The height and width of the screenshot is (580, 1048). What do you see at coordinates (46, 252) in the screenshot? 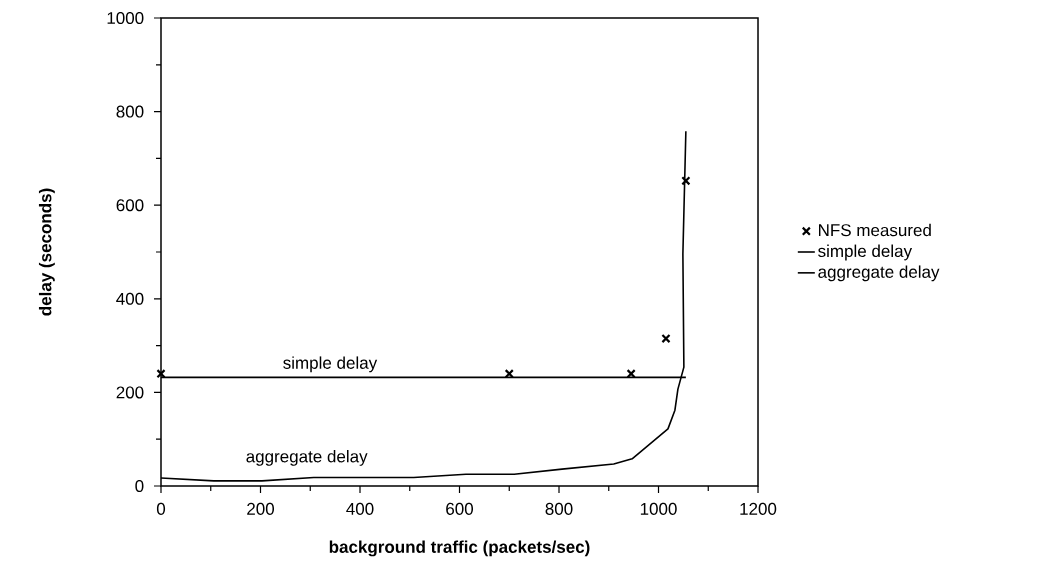
I see `y-axis-title: delay (seconds)` at bounding box center [46, 252].